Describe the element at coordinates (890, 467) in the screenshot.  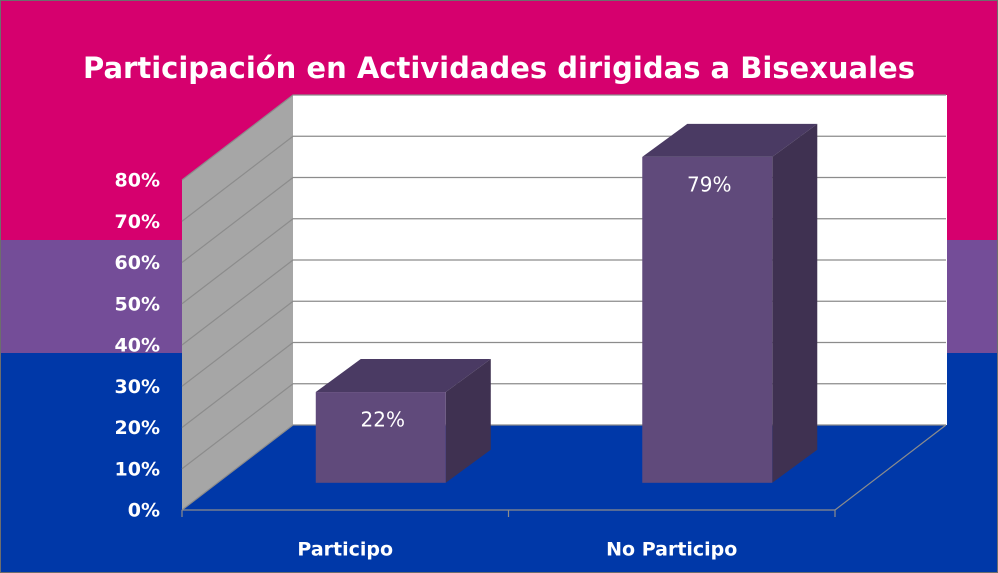
I see `floor-edge` at that location.